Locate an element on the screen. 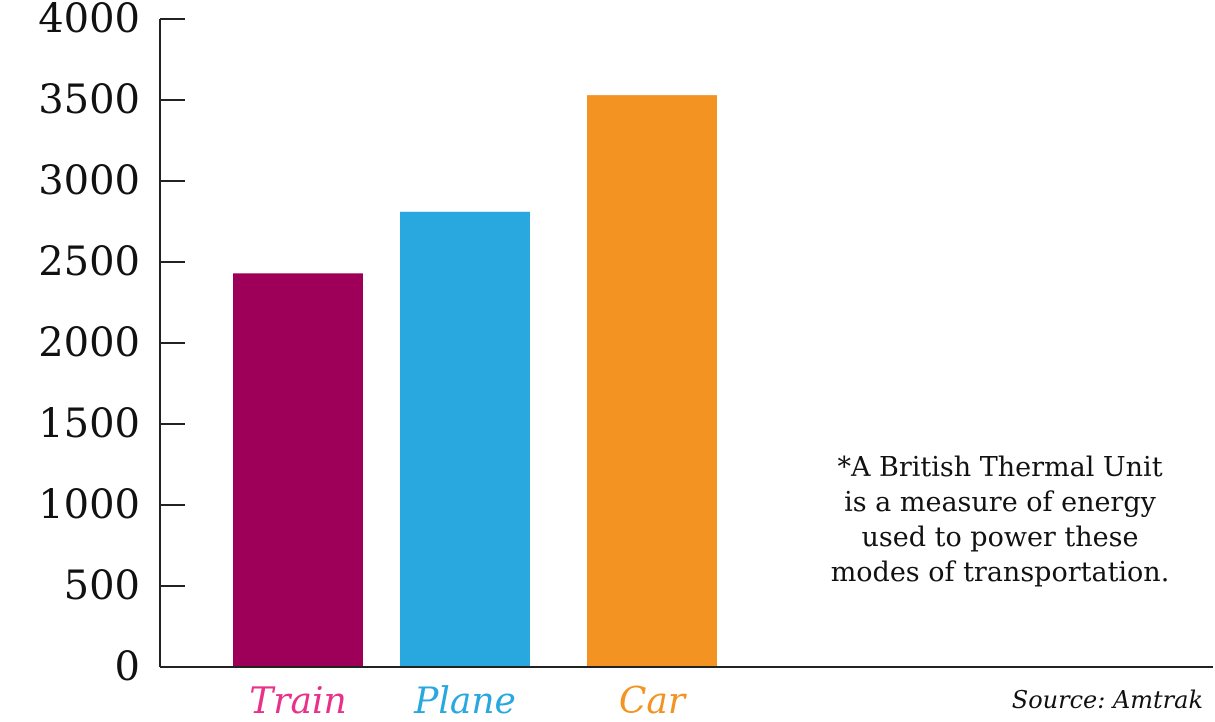 Image resolution: width=1215 pixels, height=722 pixels. source-credit: Source: Amtrak is located at coordinates (1107, 700).